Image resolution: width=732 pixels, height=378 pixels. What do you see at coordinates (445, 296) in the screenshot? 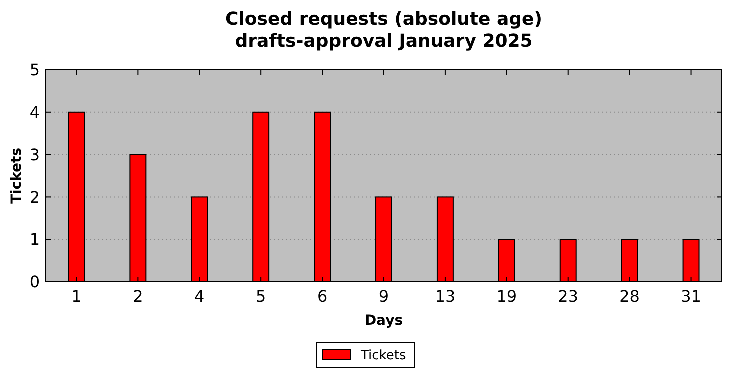
I see `x-tick-label: 13` at bounding box center [445, 296].